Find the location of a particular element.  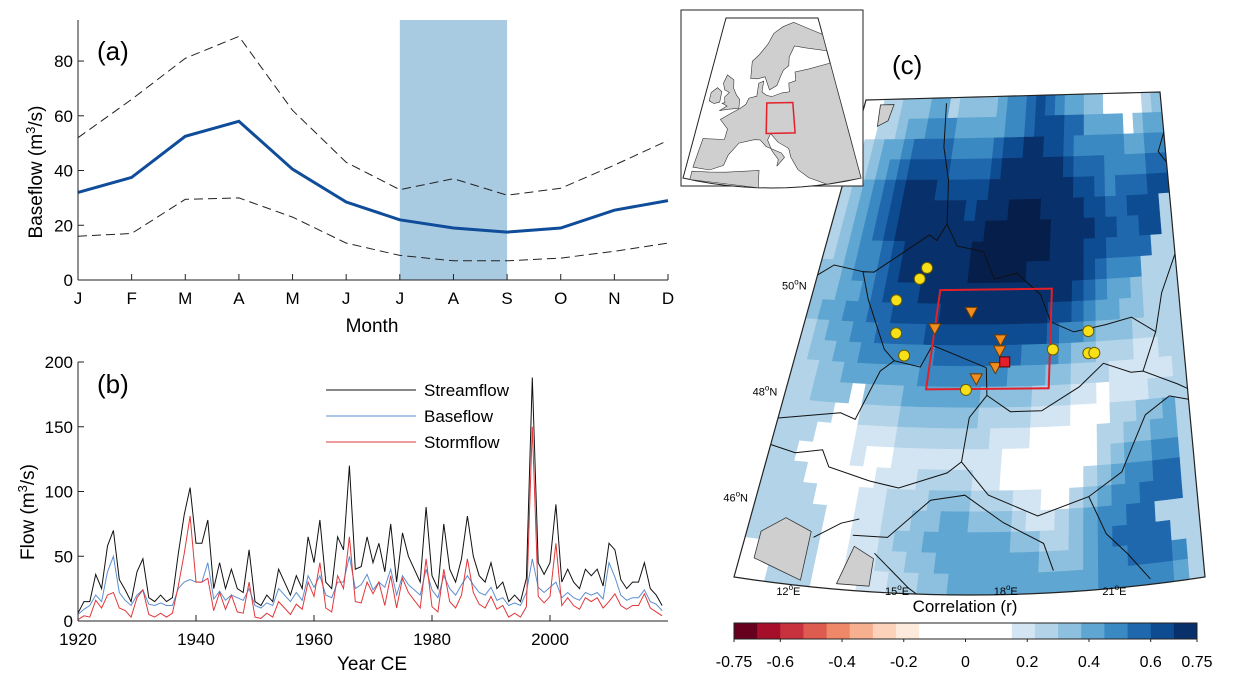

latitude-label: 46oN is located at coordinates (735, 497).